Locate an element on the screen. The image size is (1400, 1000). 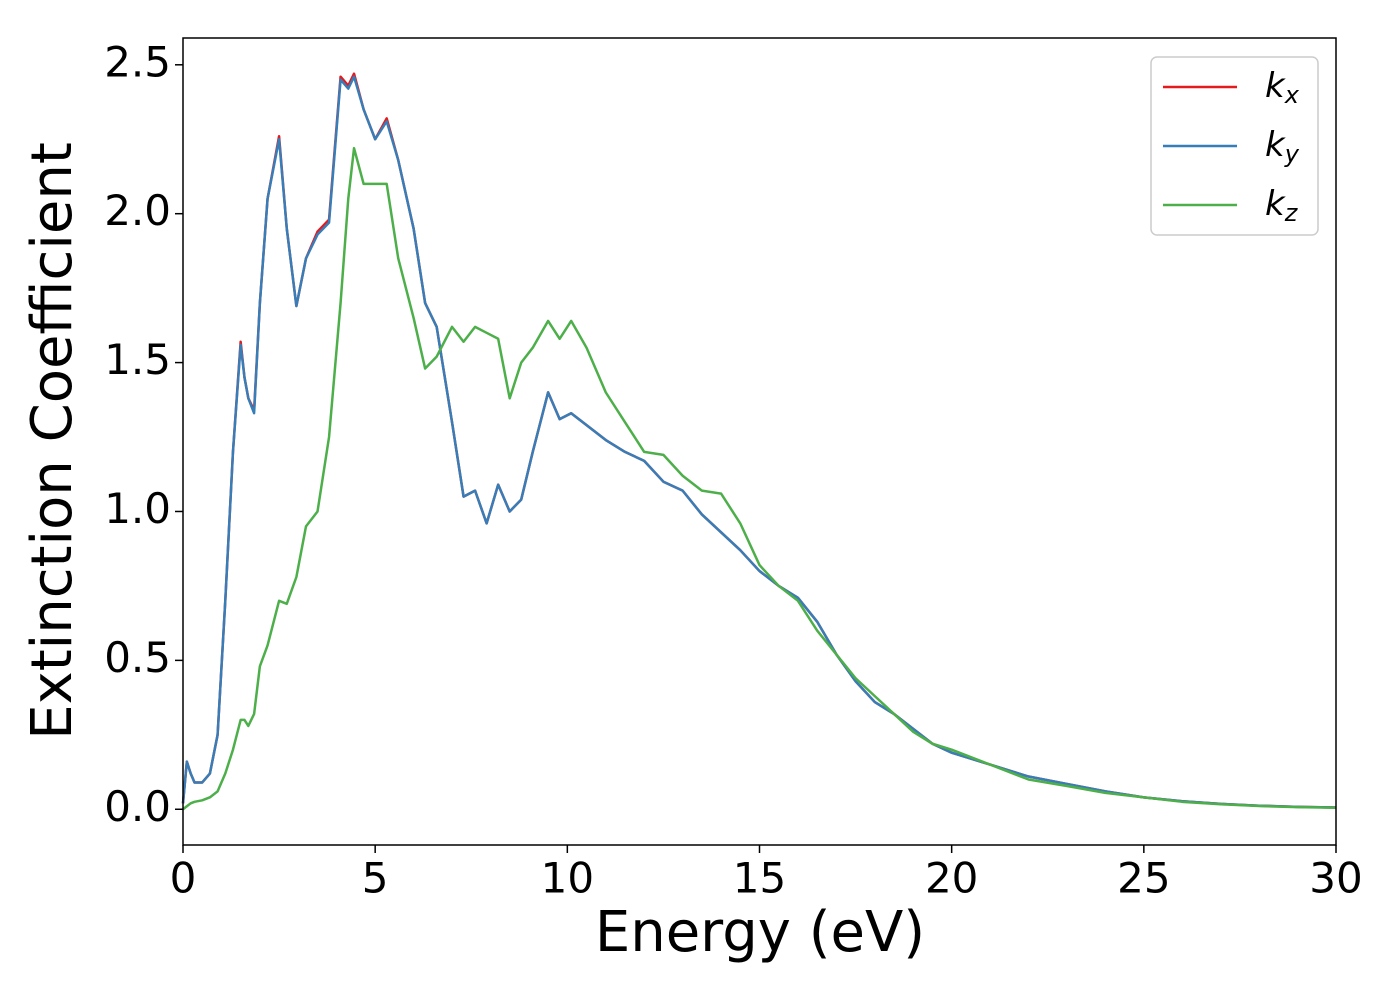
x-tick-label: 20 is located at coordinates (951, 878).